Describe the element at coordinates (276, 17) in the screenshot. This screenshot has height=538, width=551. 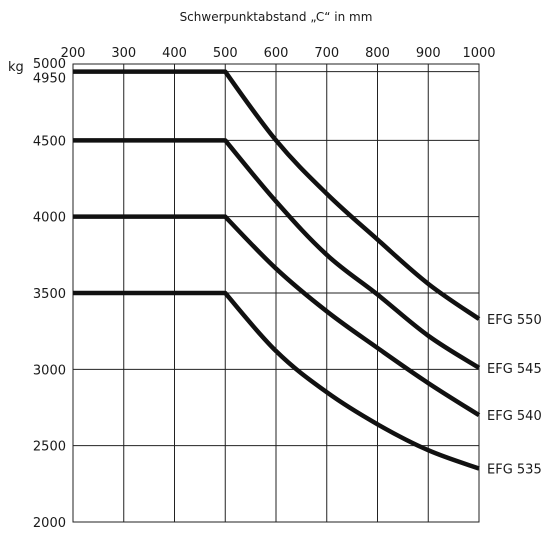
I see `chart-title: Schwerpunktabstand „C“ in mm` at that location.